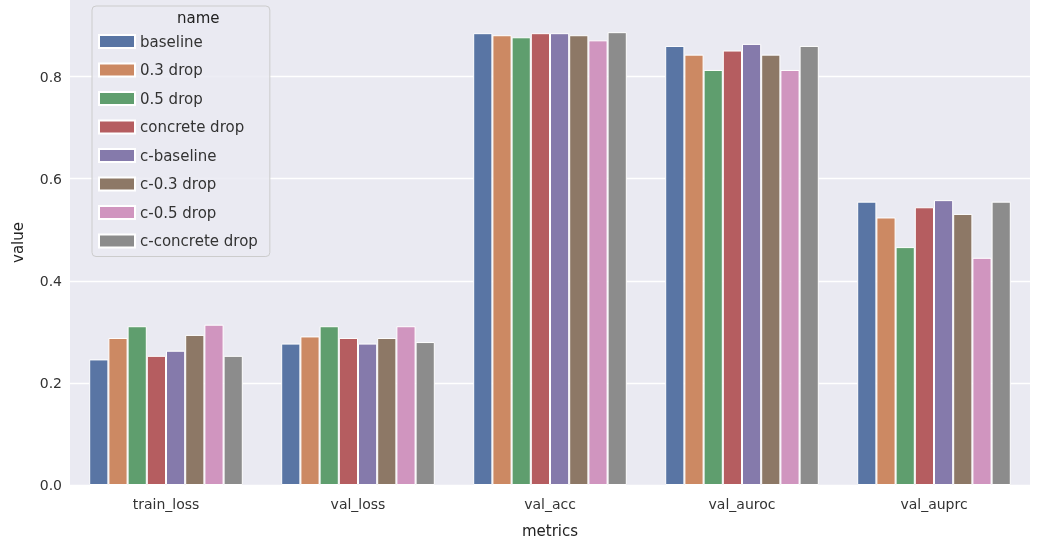  I want to click on y-axis-title: value, so click(17, 242).